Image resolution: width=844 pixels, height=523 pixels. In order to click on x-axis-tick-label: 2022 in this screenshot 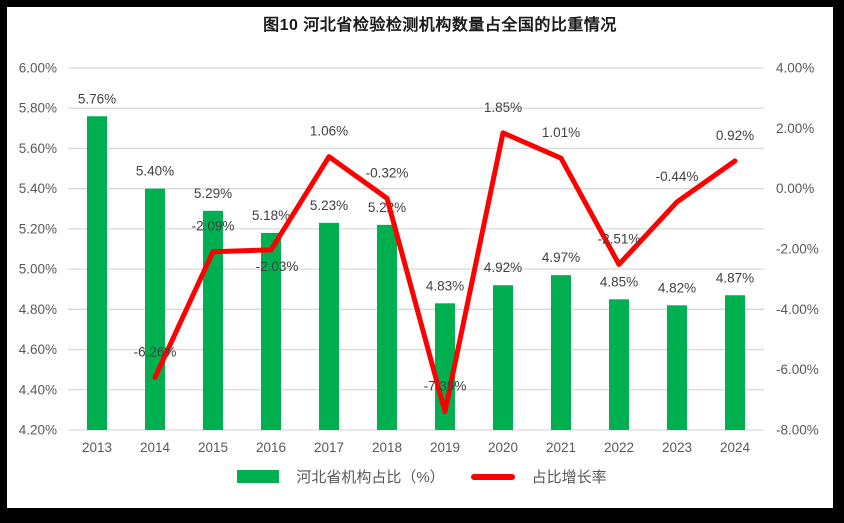, I will do `click(619, 447)`.